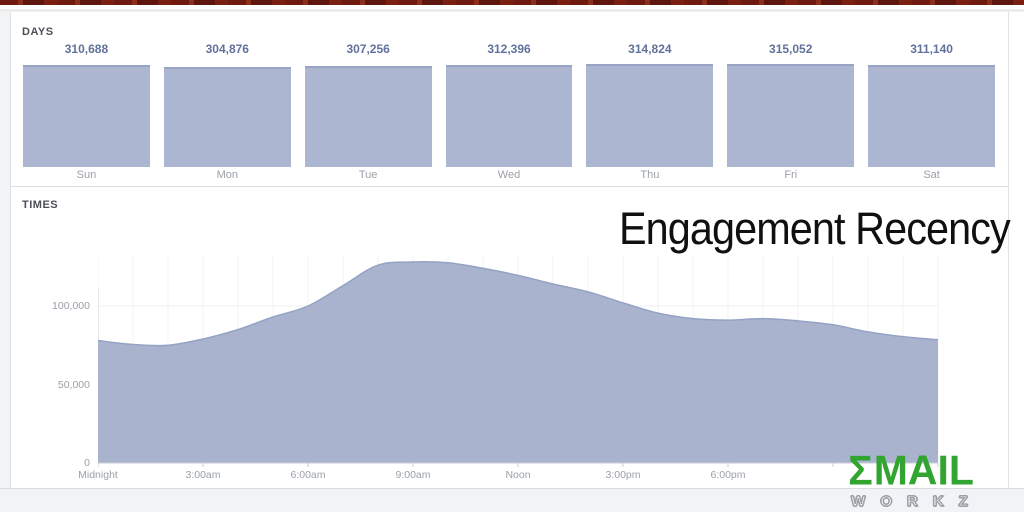  I want to click on x-tick-label: 9:00am, so click(413, 475).